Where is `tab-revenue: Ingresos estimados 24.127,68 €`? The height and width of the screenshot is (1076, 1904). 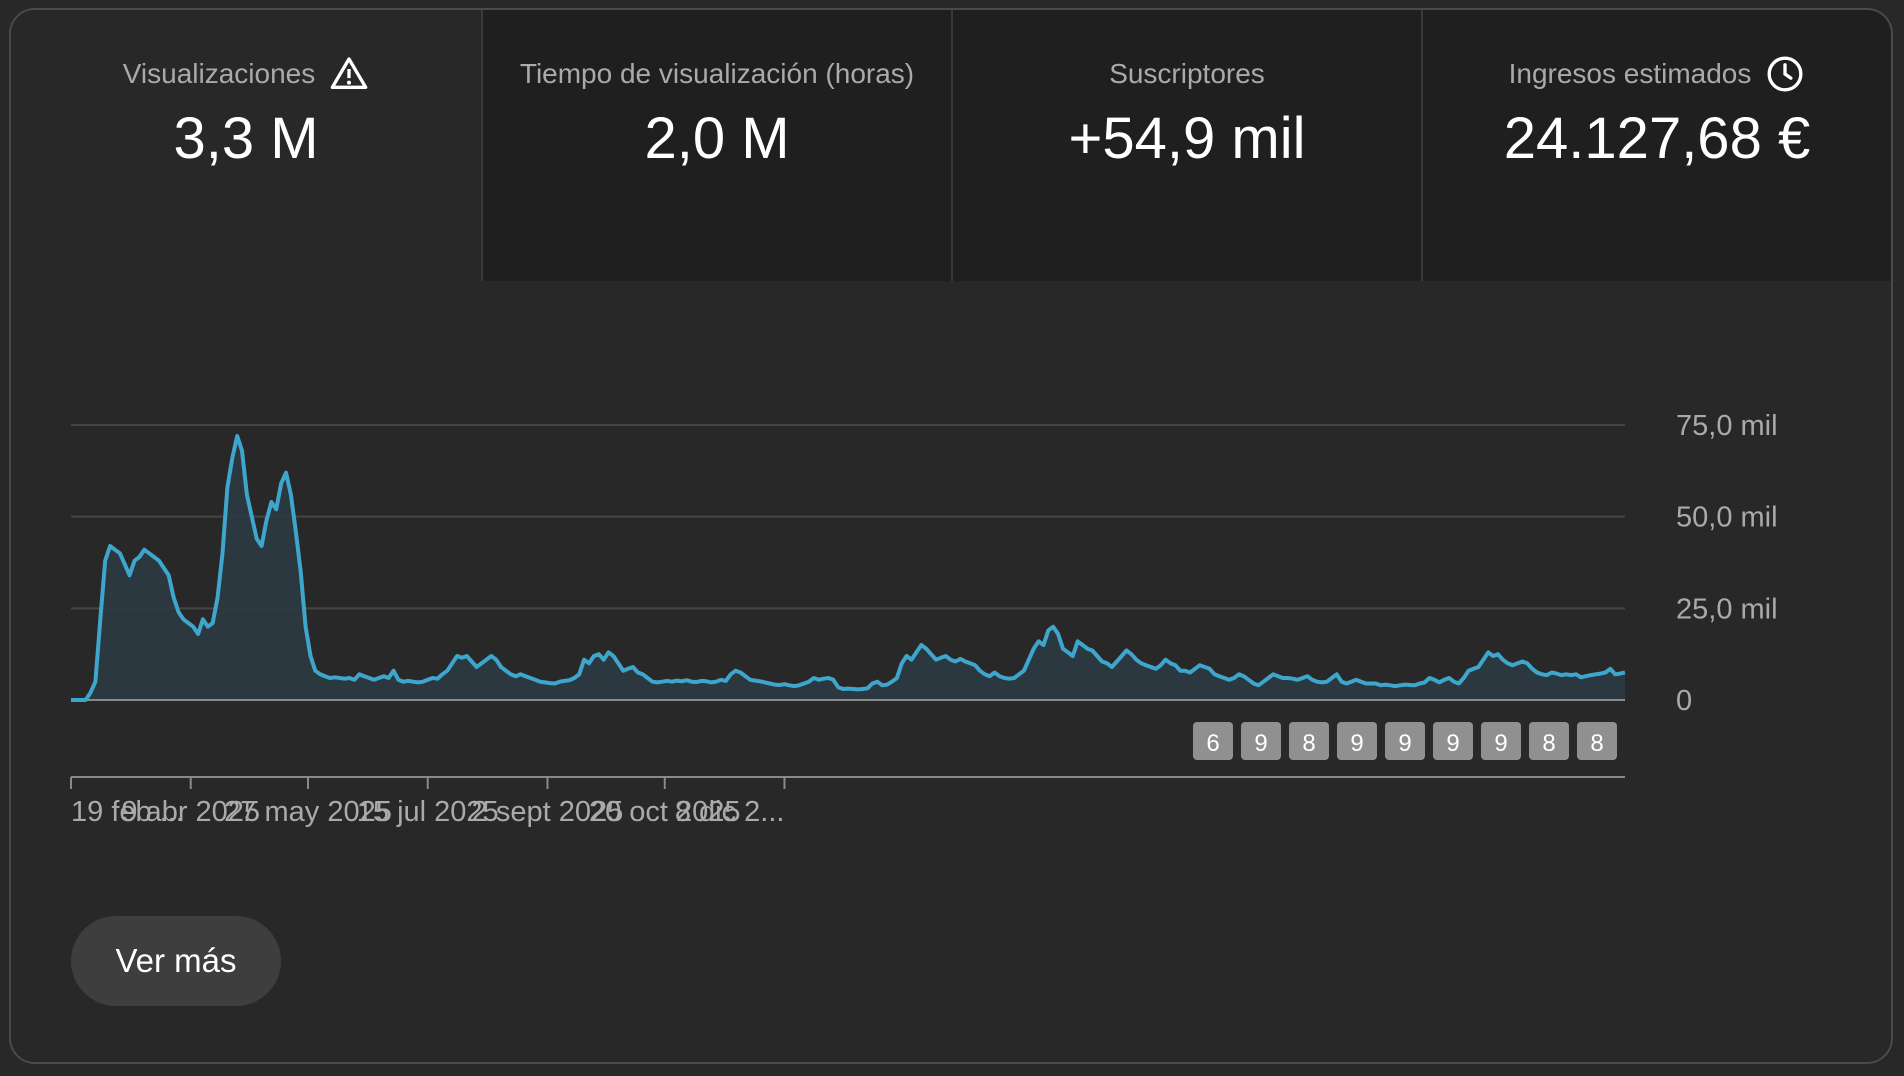
tab-revenue: Ingresos estimados 24.127,68 € is located at coordinates (1656, 145).